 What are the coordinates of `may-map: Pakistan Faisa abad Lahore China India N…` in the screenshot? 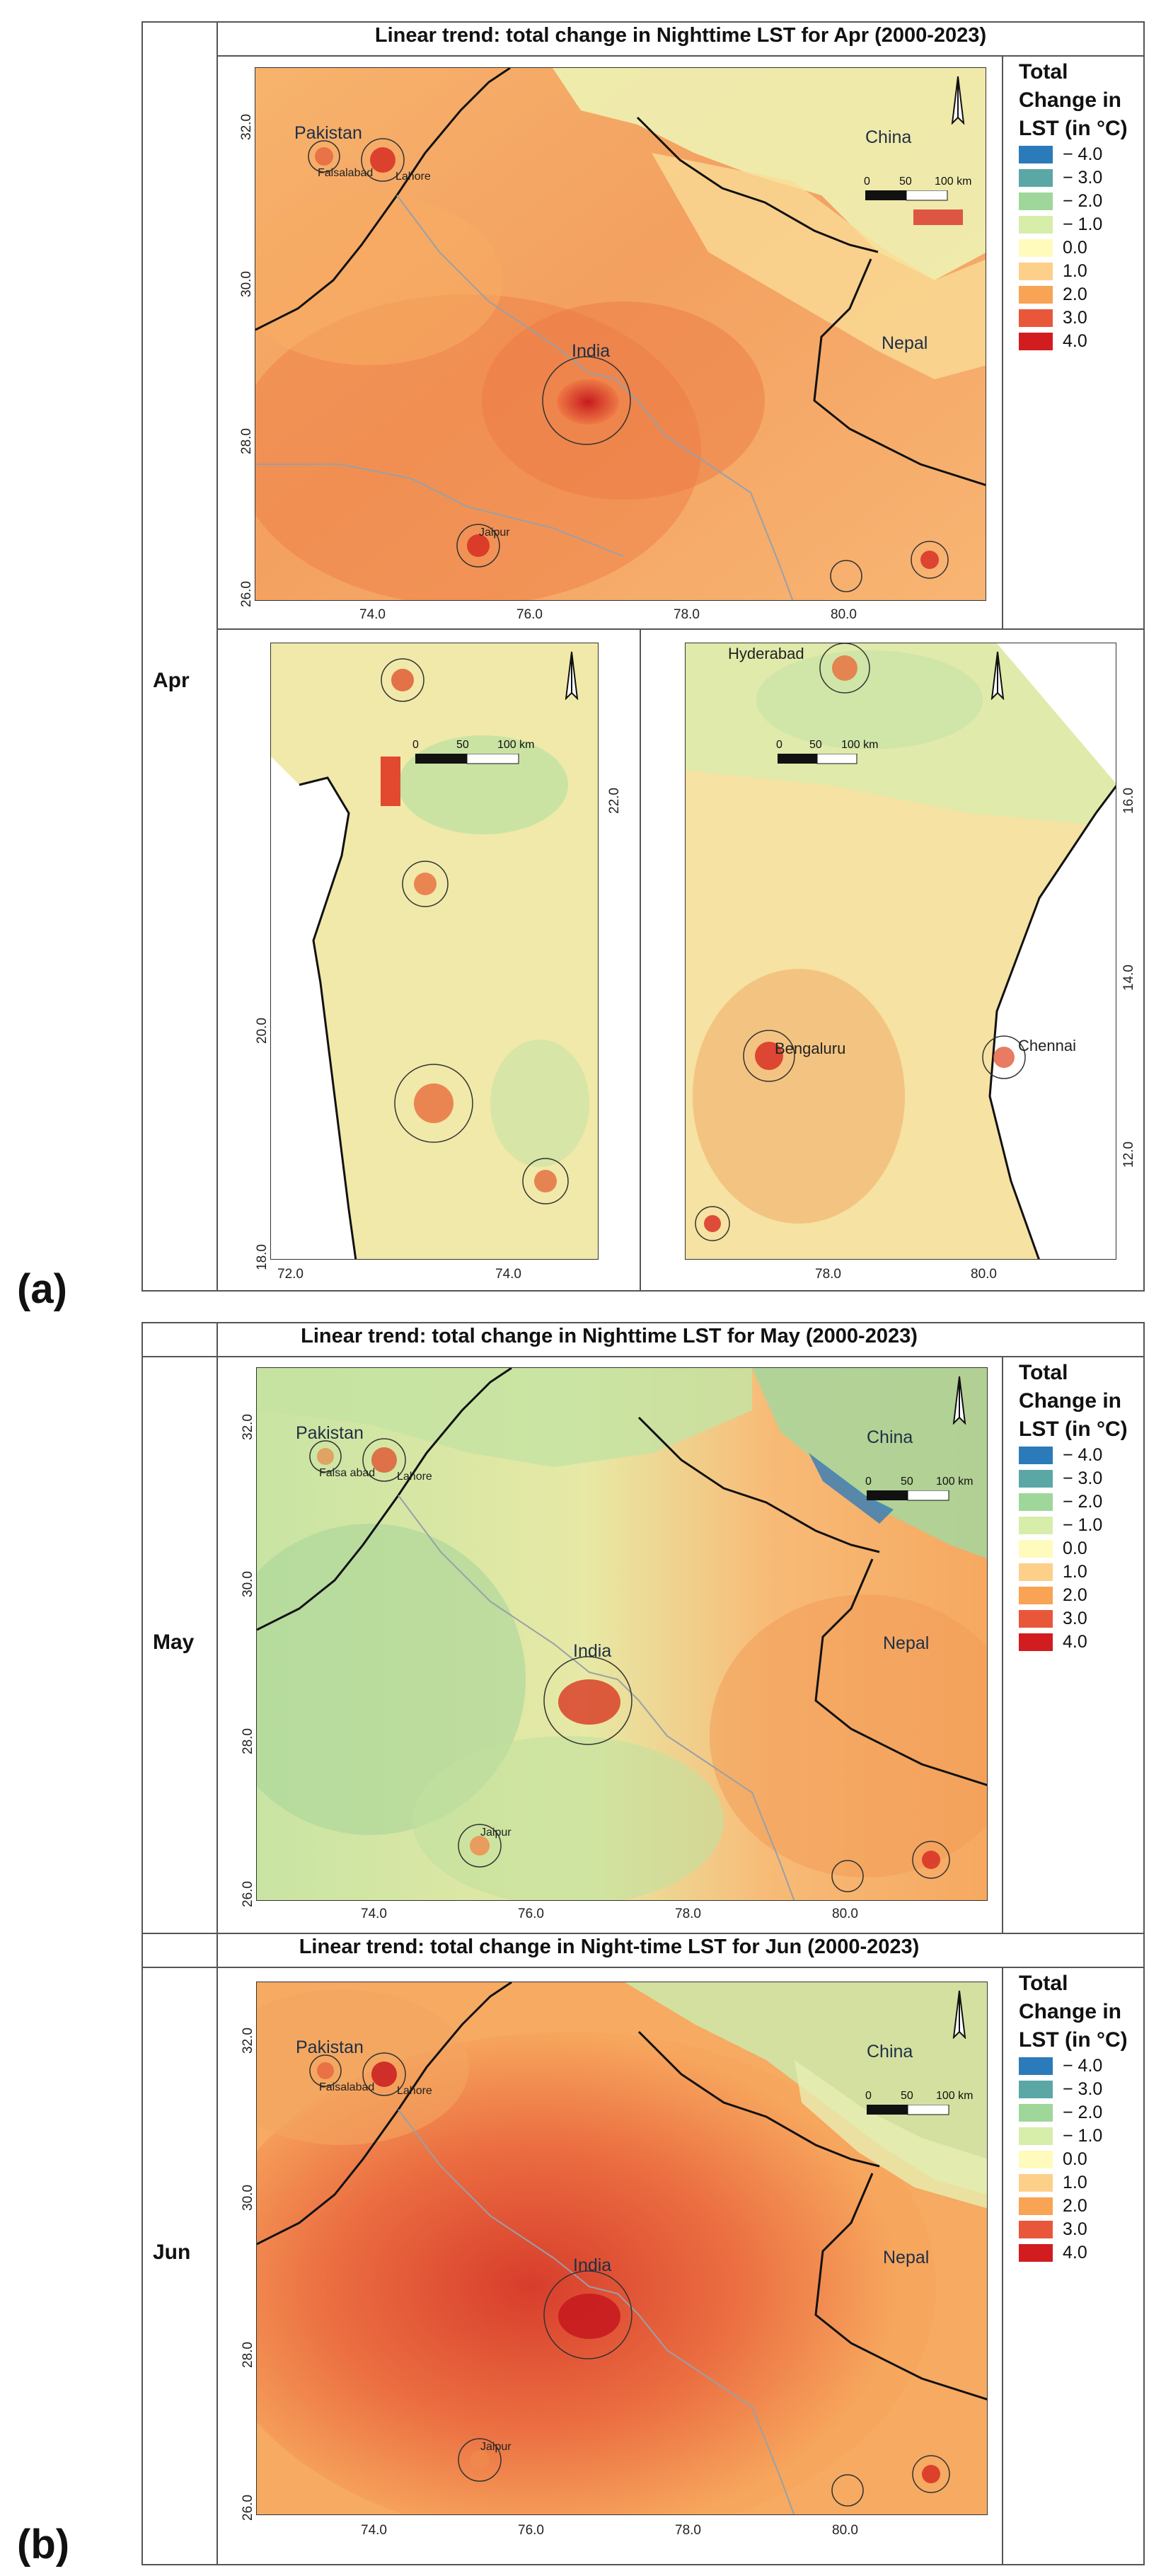 It's located at (622, 1634).